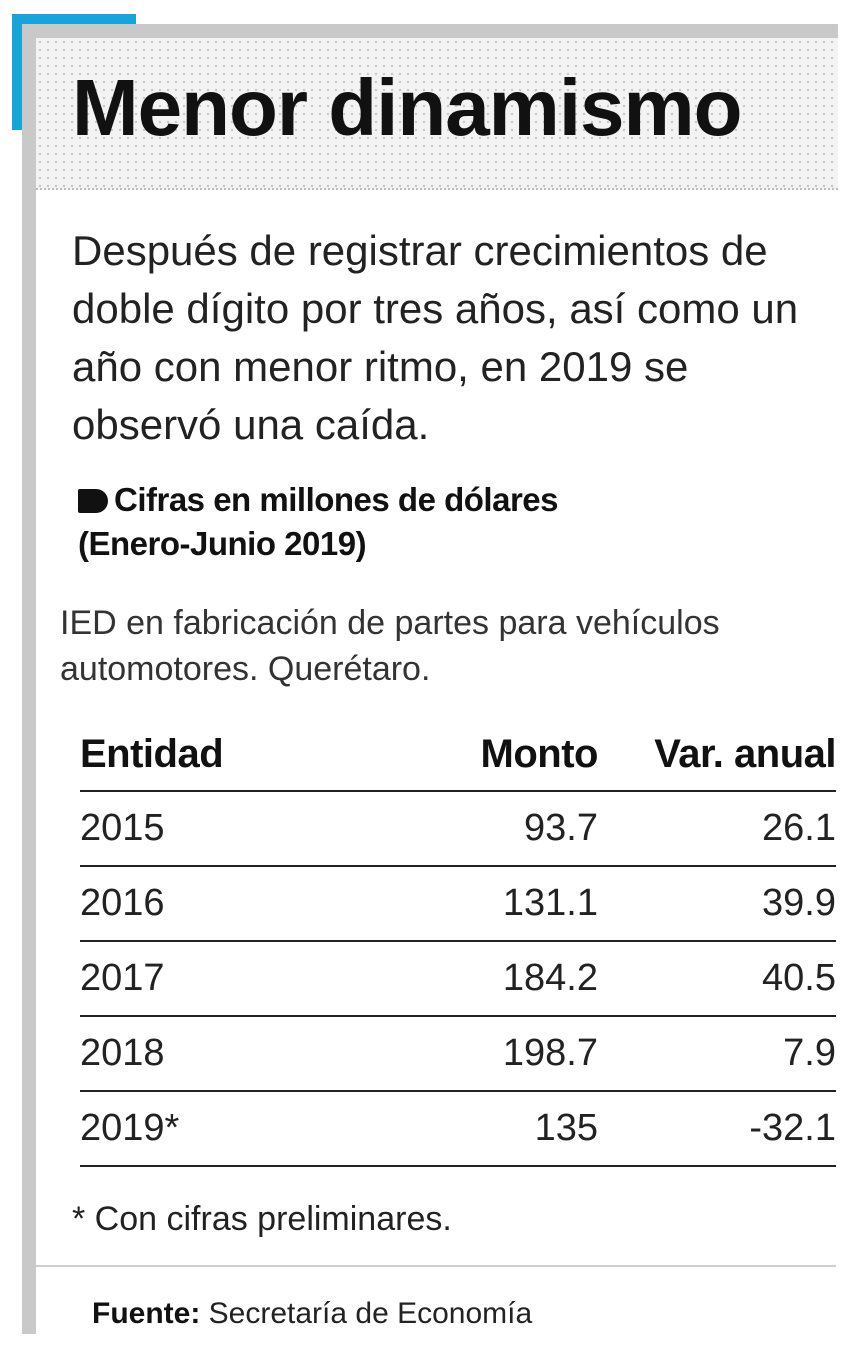  I want to click on cell-annual-change: 39.9, so click(717, 904).